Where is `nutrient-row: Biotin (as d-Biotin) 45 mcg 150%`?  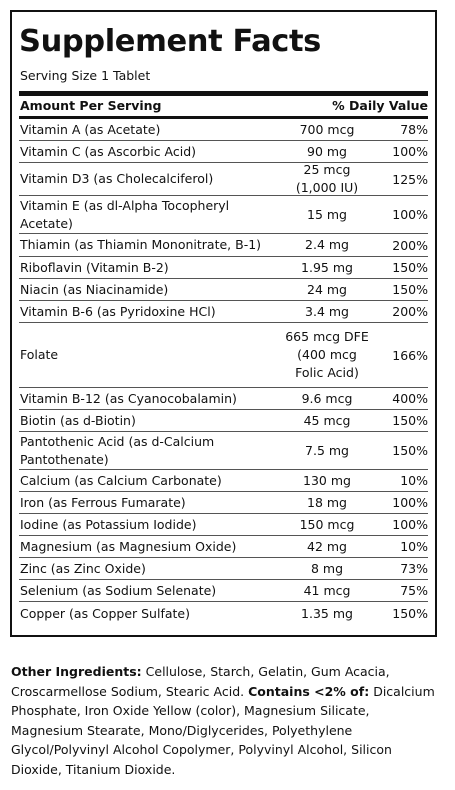
nutrient-row: Biotin (as d-Biotin) 45 mcg 150% is located at coordinates (223, 421).